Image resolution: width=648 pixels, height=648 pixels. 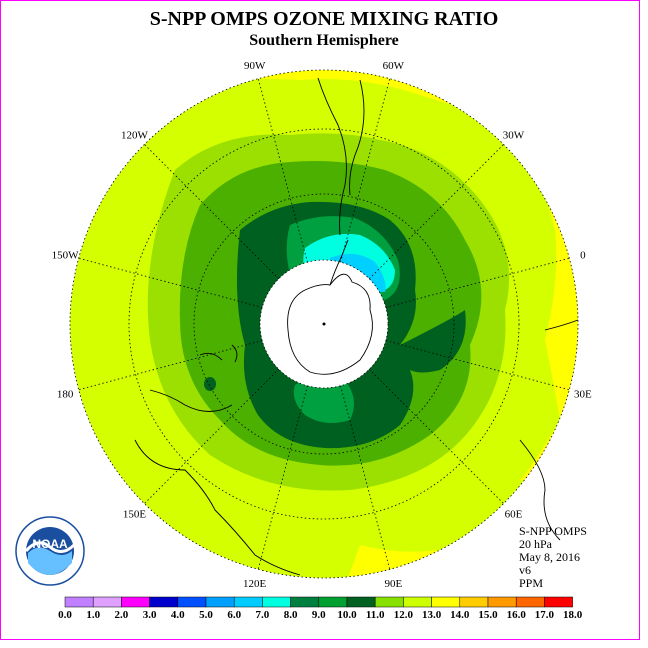 I want to click on africa-coastline, so click(x=549, y=430).